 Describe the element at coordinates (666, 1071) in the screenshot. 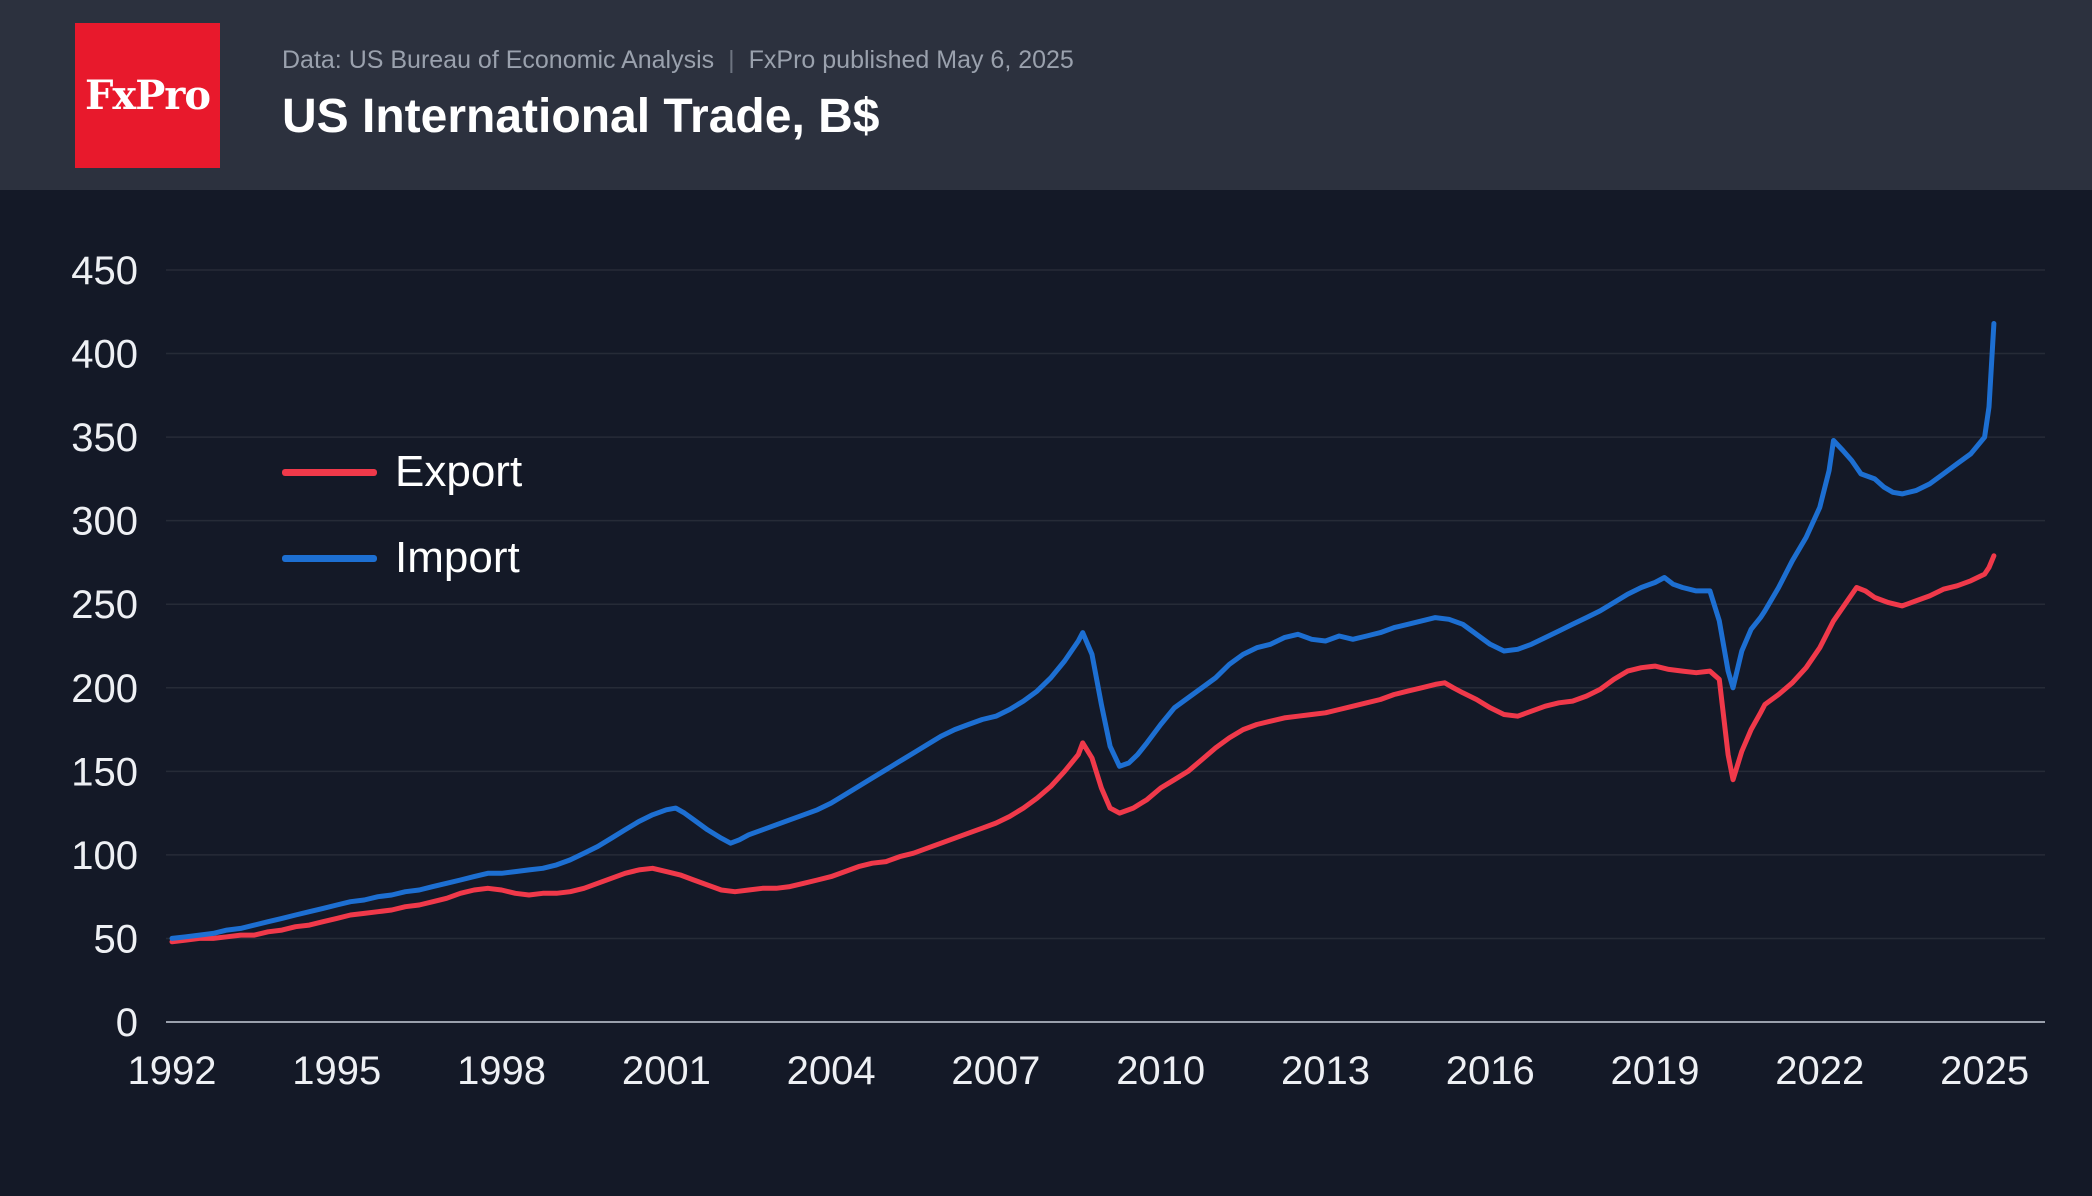

I see `x-tick-label: 2001` at that location.